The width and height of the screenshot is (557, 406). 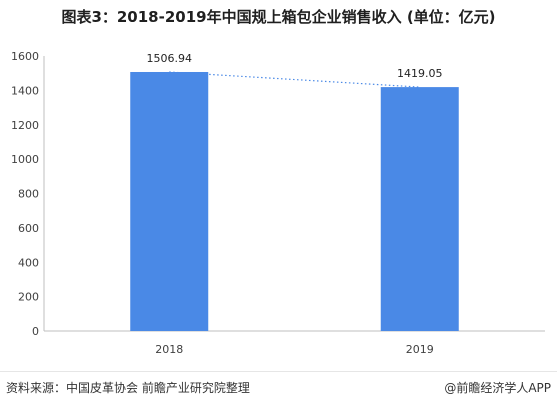 What do you see at coordinates (28, 262) in the screenshot?
I see `y-tick-label: 400` at bounding box center [28, 262].